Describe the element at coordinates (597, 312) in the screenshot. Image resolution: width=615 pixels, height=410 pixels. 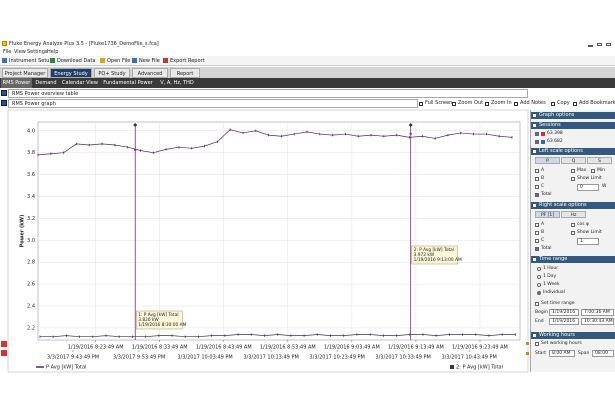
I see `begin-time: 7:00:36 AM` at that location.